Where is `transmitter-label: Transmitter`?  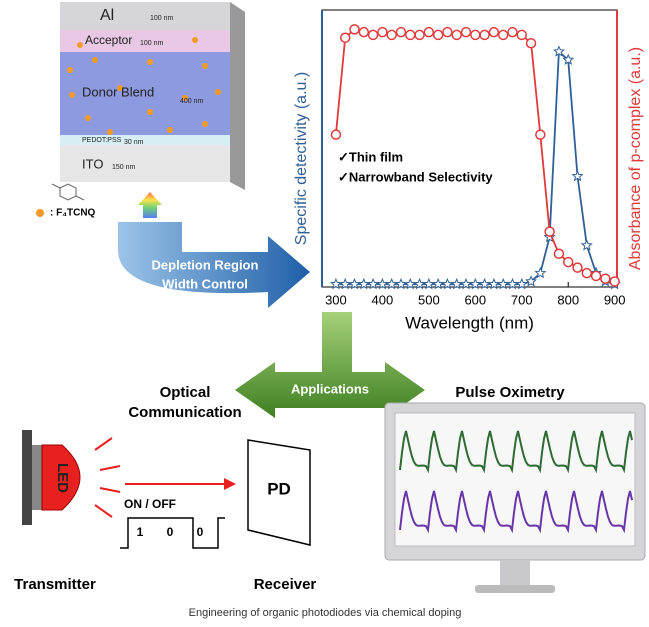
transmitter-label: Transmitter is located at coordinates (55, 584).